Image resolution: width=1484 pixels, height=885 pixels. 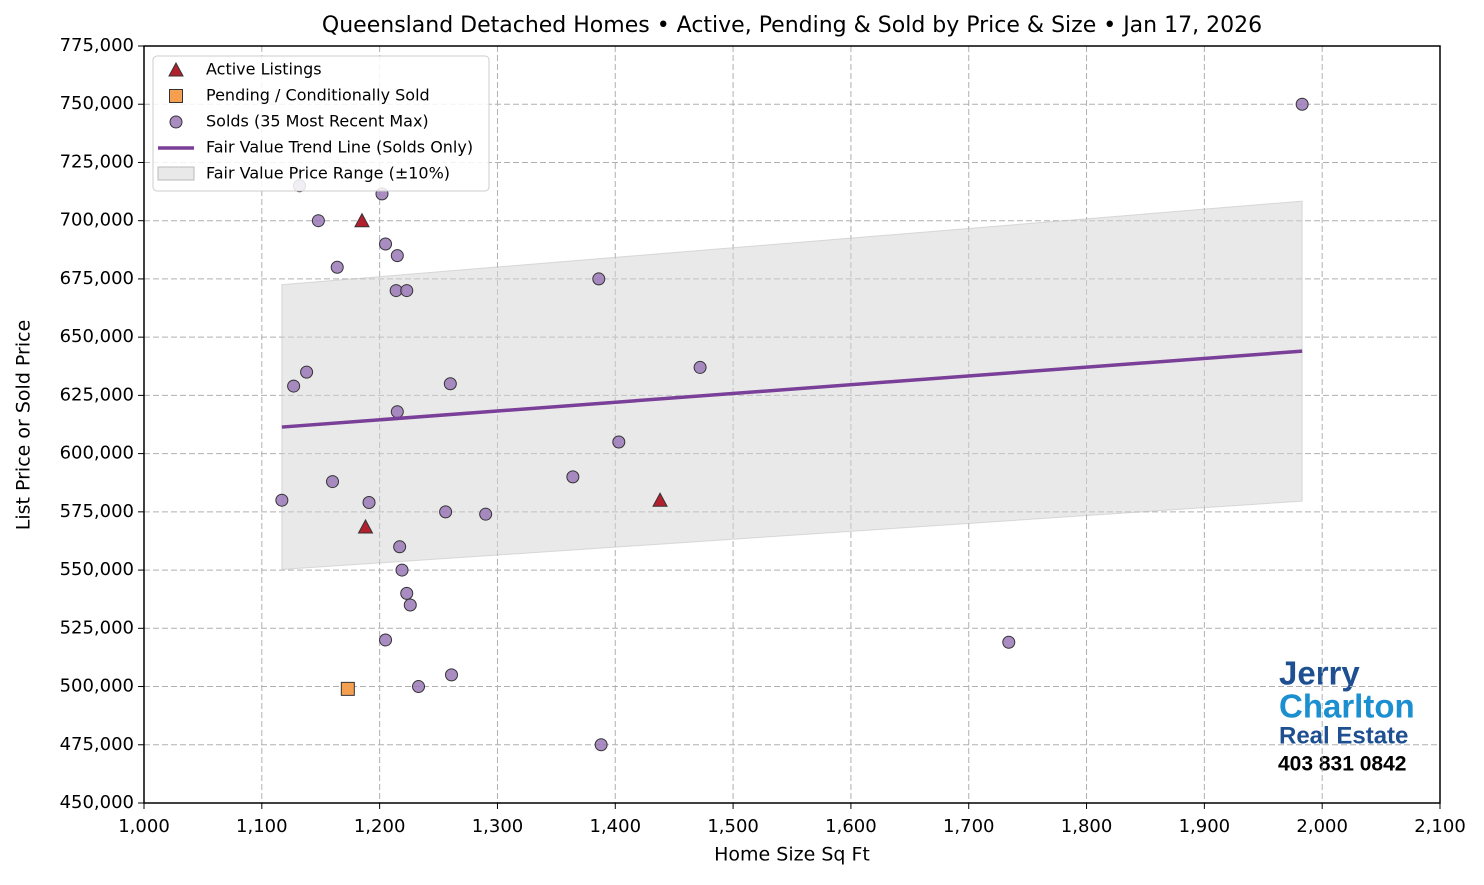 What do you see at coordinates (97, 278) in the screenshot?
I see `y-tick-label: 675,000` at bounding box center [97, 278].